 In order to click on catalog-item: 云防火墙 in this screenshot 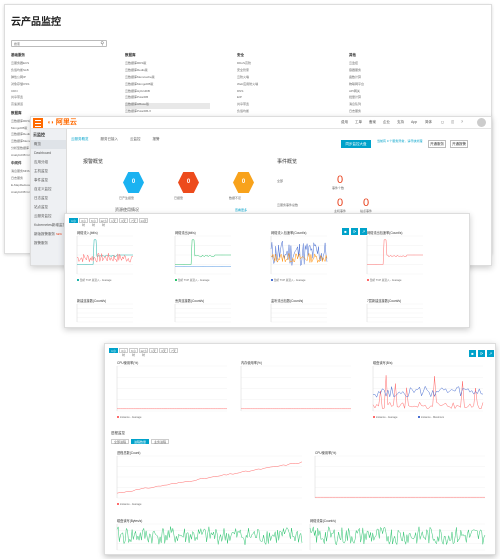, I will do `click(243, 76)`.